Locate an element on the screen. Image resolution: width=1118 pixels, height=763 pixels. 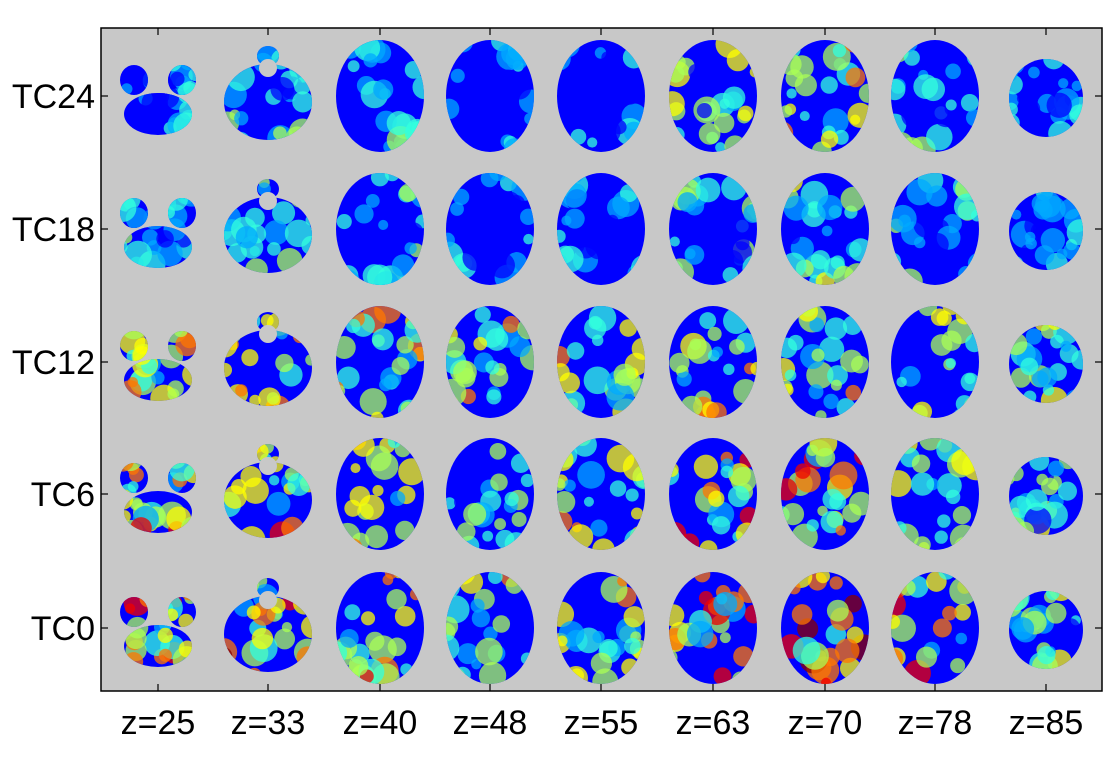
column-label: z=55 is located at coordinates (601, 723).